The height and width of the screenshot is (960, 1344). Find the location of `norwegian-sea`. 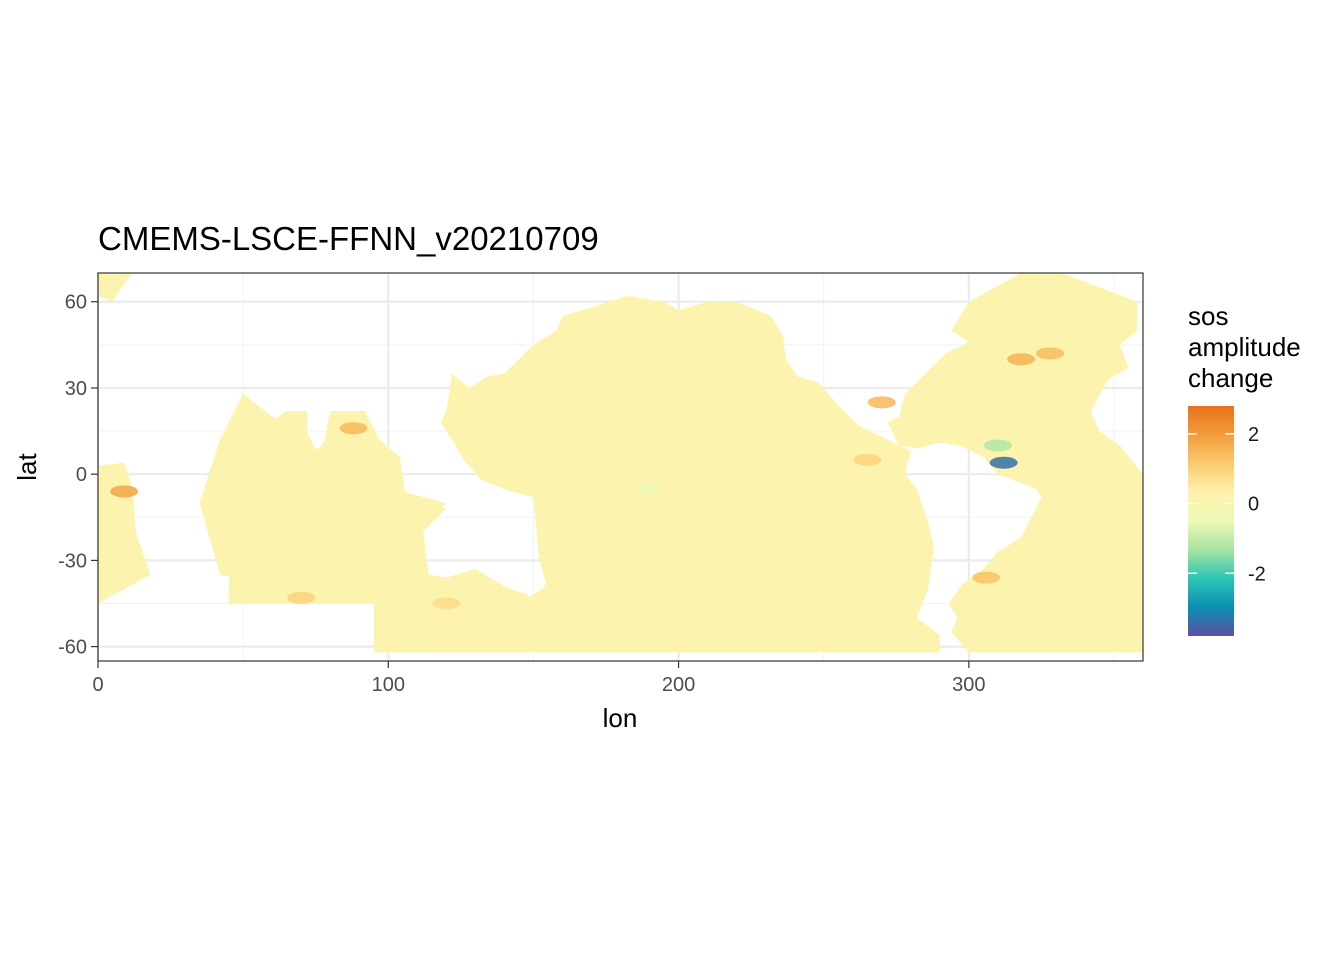

norwegian-sea is located at coordinates (115, 287).